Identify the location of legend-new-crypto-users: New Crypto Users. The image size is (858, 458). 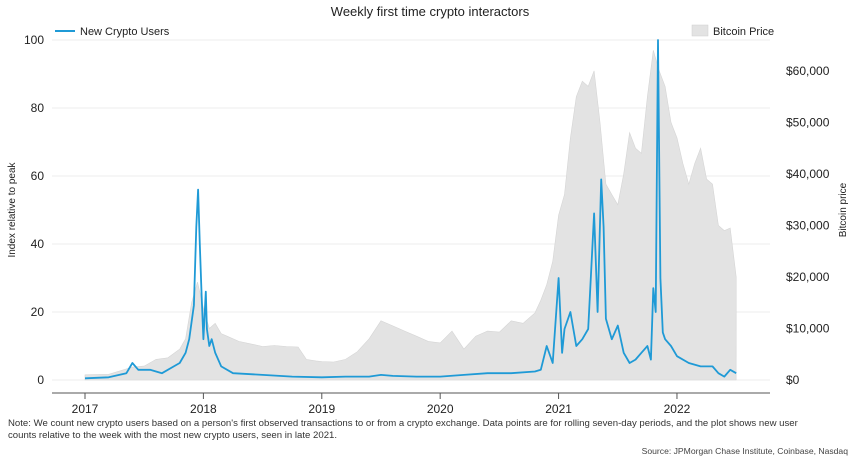
(112, 32).